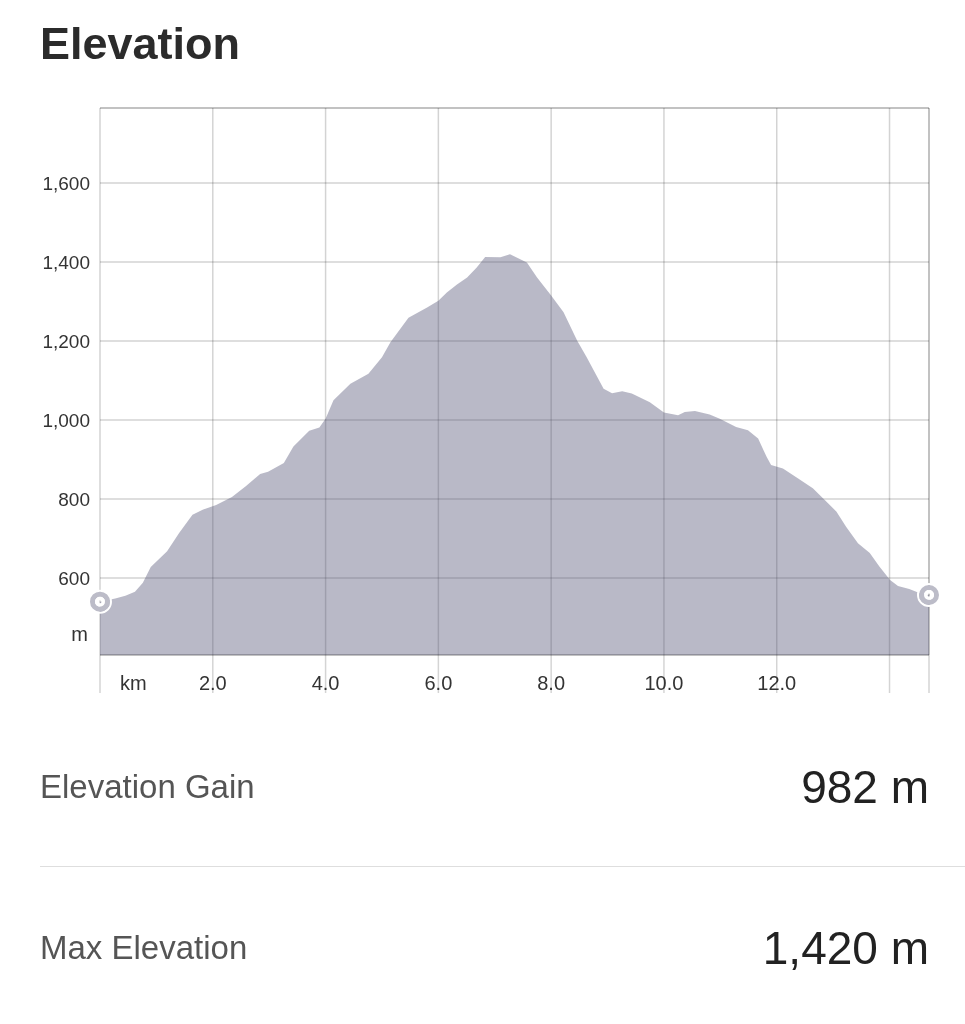 The height and width of the screenshot is (1024, 965). What do you see at coordinates (79, 634) in the screenshot?
I see `y-axis-title: m` at bounding box center [79, 634].